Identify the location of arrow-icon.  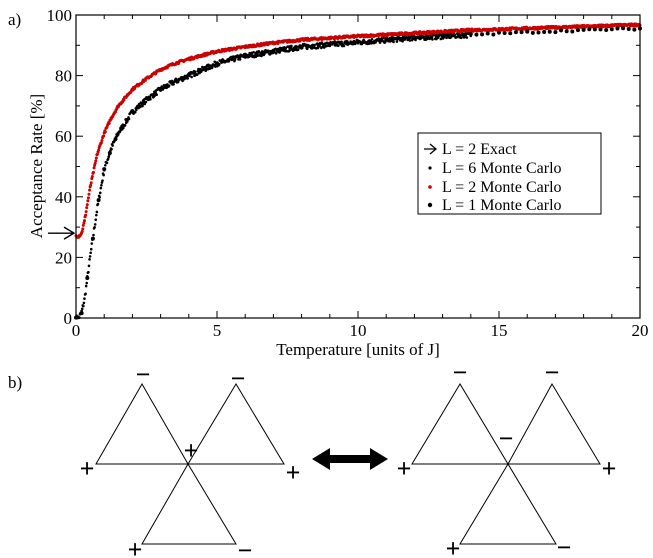
(431, 149).